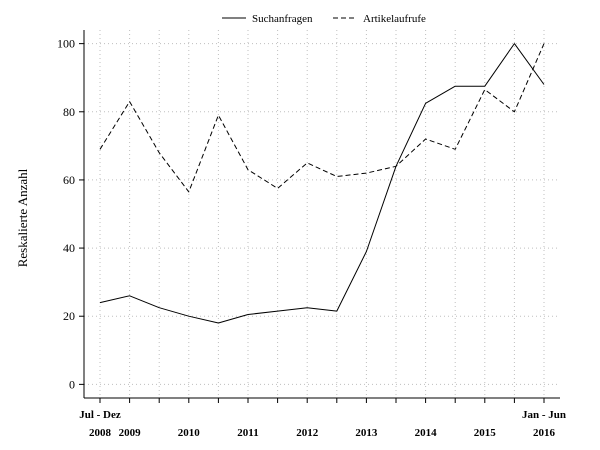 The width and height of the screenshot is (600, 450). I want to click on y-axis-ticks: 0 20 40 60 80 100, so click(70, 214).